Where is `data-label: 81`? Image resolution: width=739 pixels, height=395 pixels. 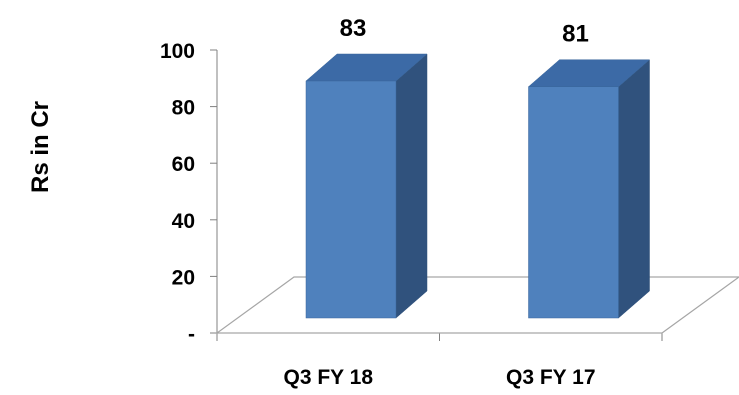 data-label: 81 is located at coordinates (575, 34).